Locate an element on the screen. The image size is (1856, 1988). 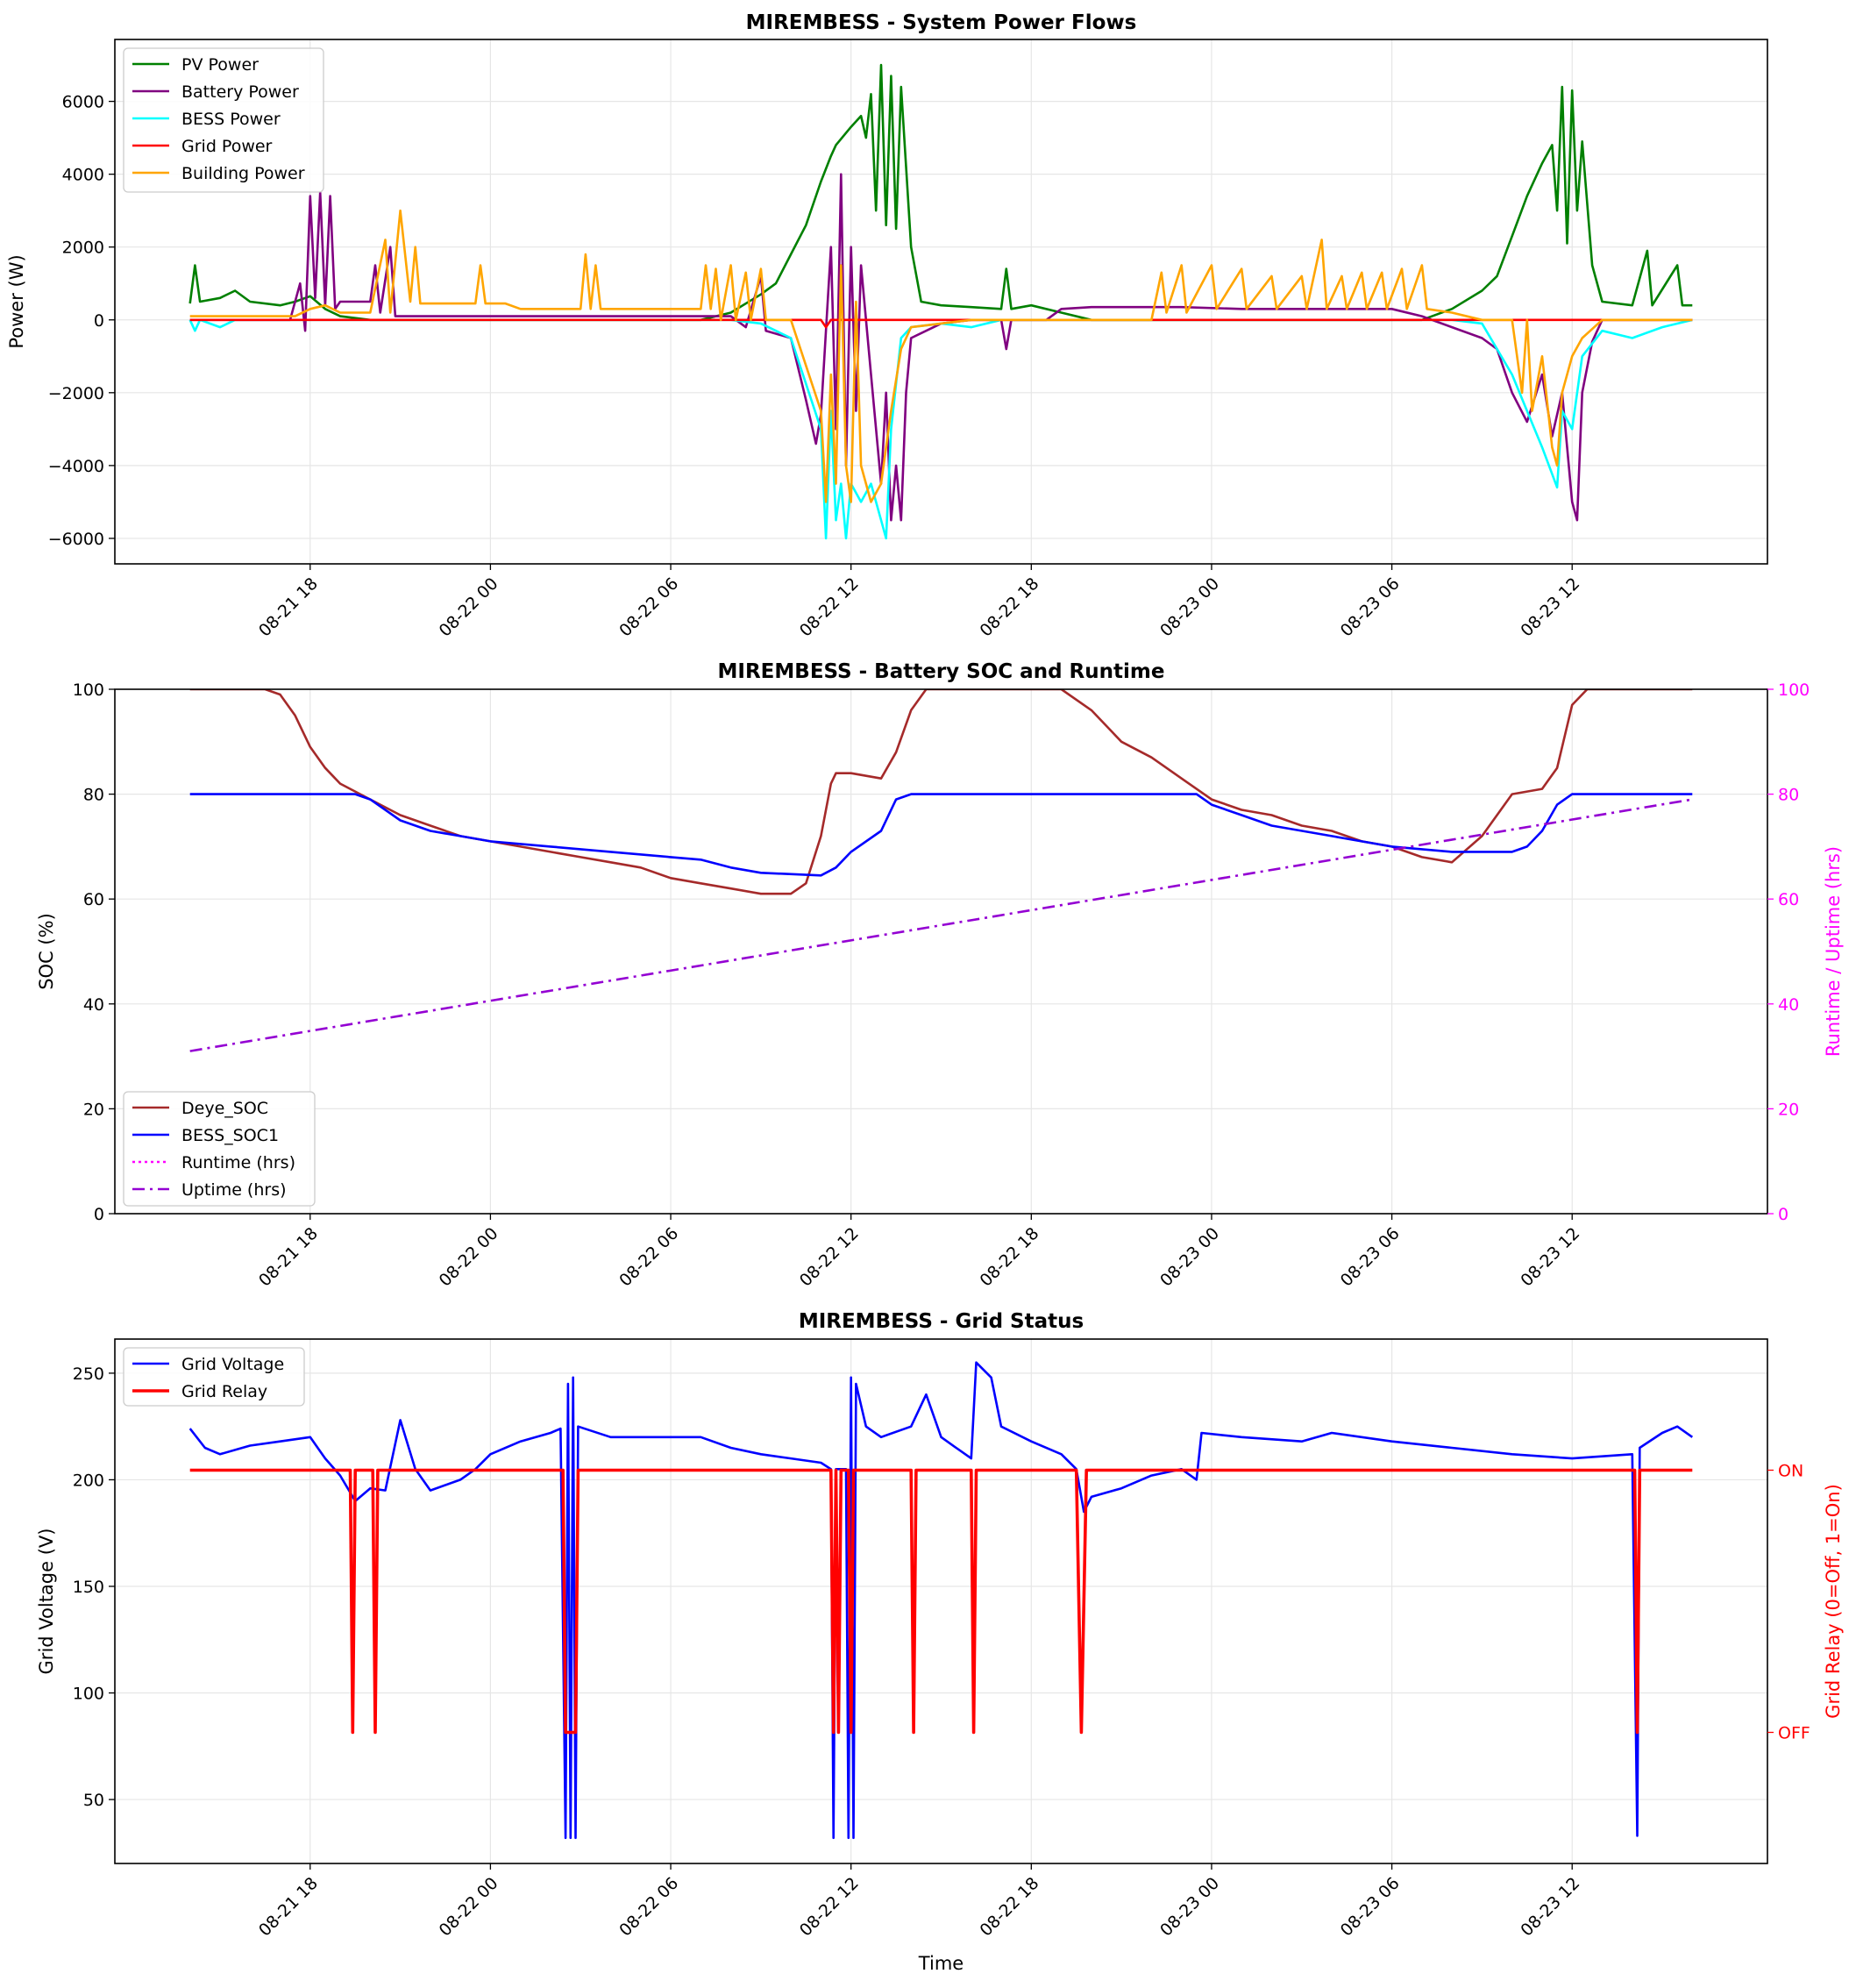
legend-label: BESS_SOC1 is located at coordinates (230, 1135).